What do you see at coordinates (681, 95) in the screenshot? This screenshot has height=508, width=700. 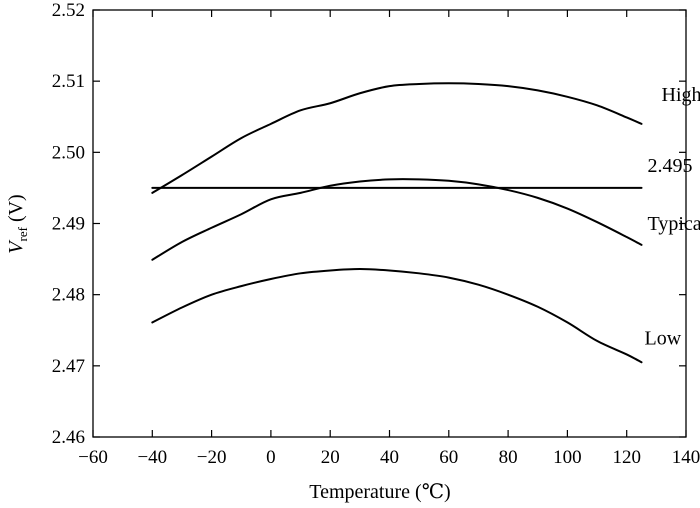 I see `series-label-high: High` at bounding box center [681, 95].